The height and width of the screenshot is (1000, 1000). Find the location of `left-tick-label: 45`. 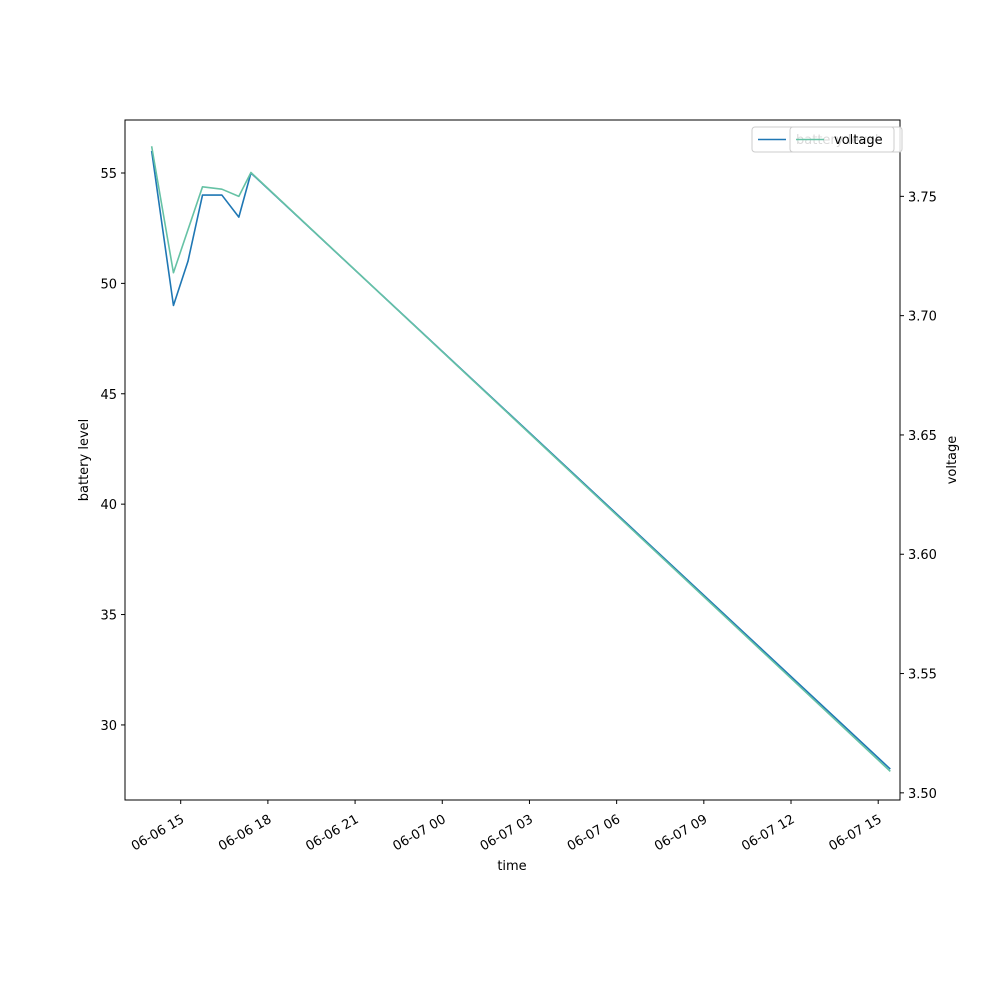

left-tick-label: 45 is located at coordinates (108, 395).